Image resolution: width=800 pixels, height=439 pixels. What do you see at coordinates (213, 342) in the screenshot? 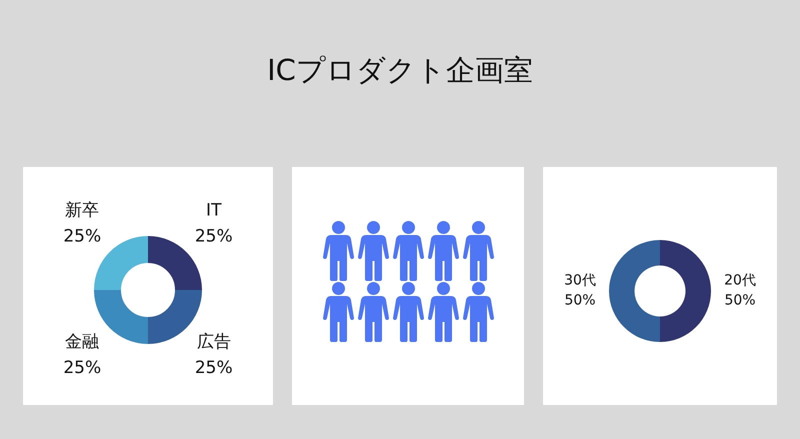
I see `slice-label: 広告` at bounding box center [213, 342].